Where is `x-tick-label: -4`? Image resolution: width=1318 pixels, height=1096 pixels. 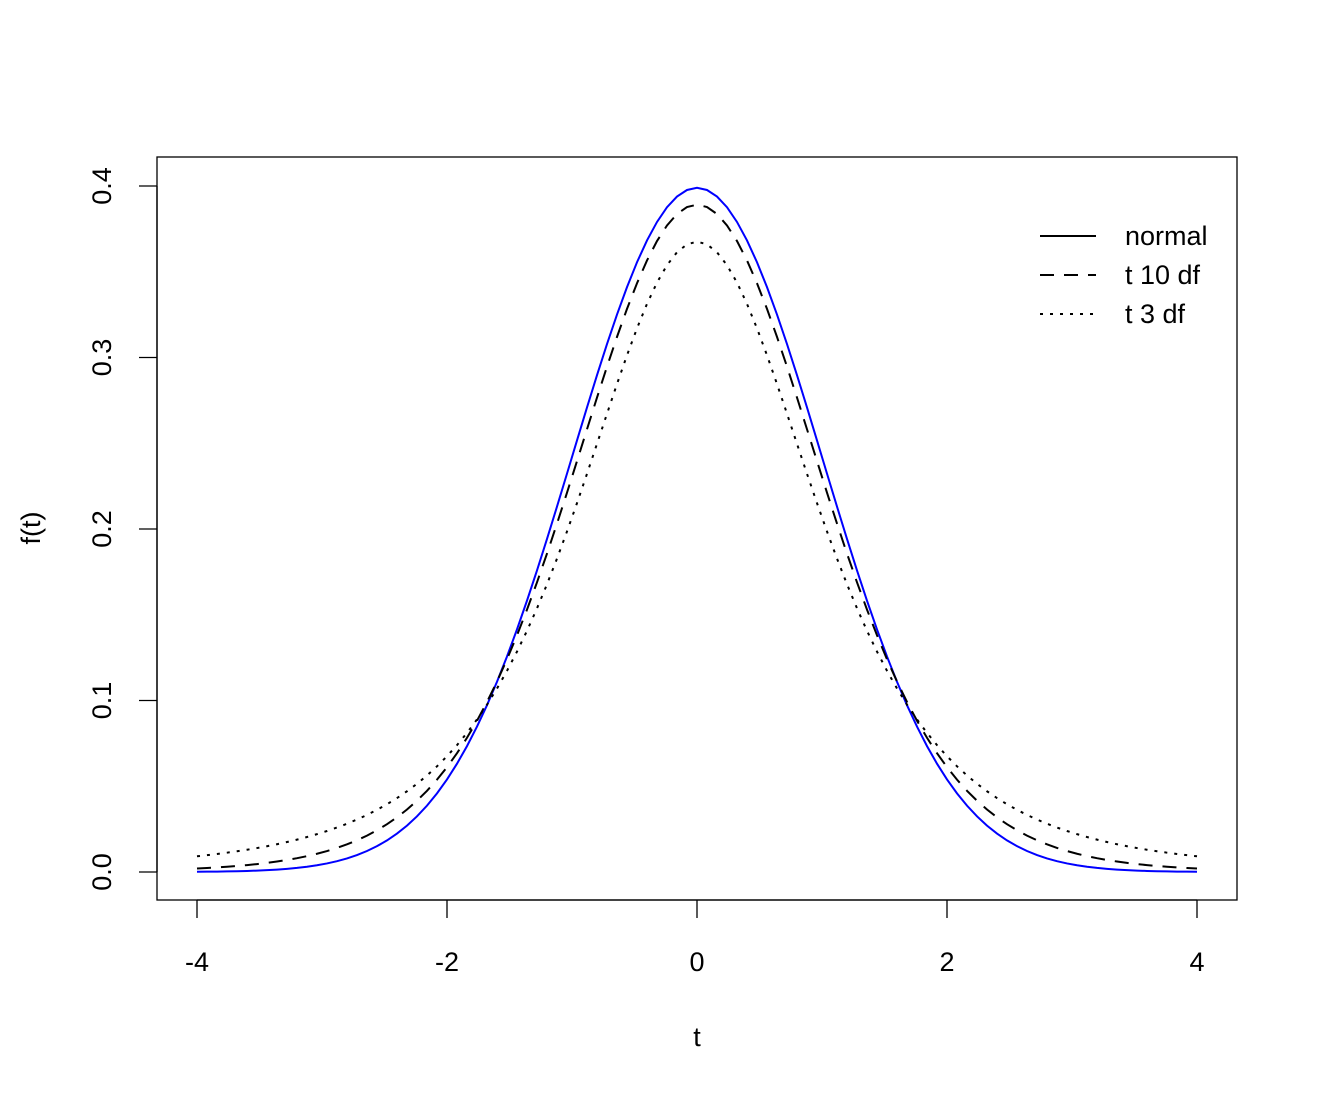
x-tick-label: -4 is located at coordinates (197, 962).